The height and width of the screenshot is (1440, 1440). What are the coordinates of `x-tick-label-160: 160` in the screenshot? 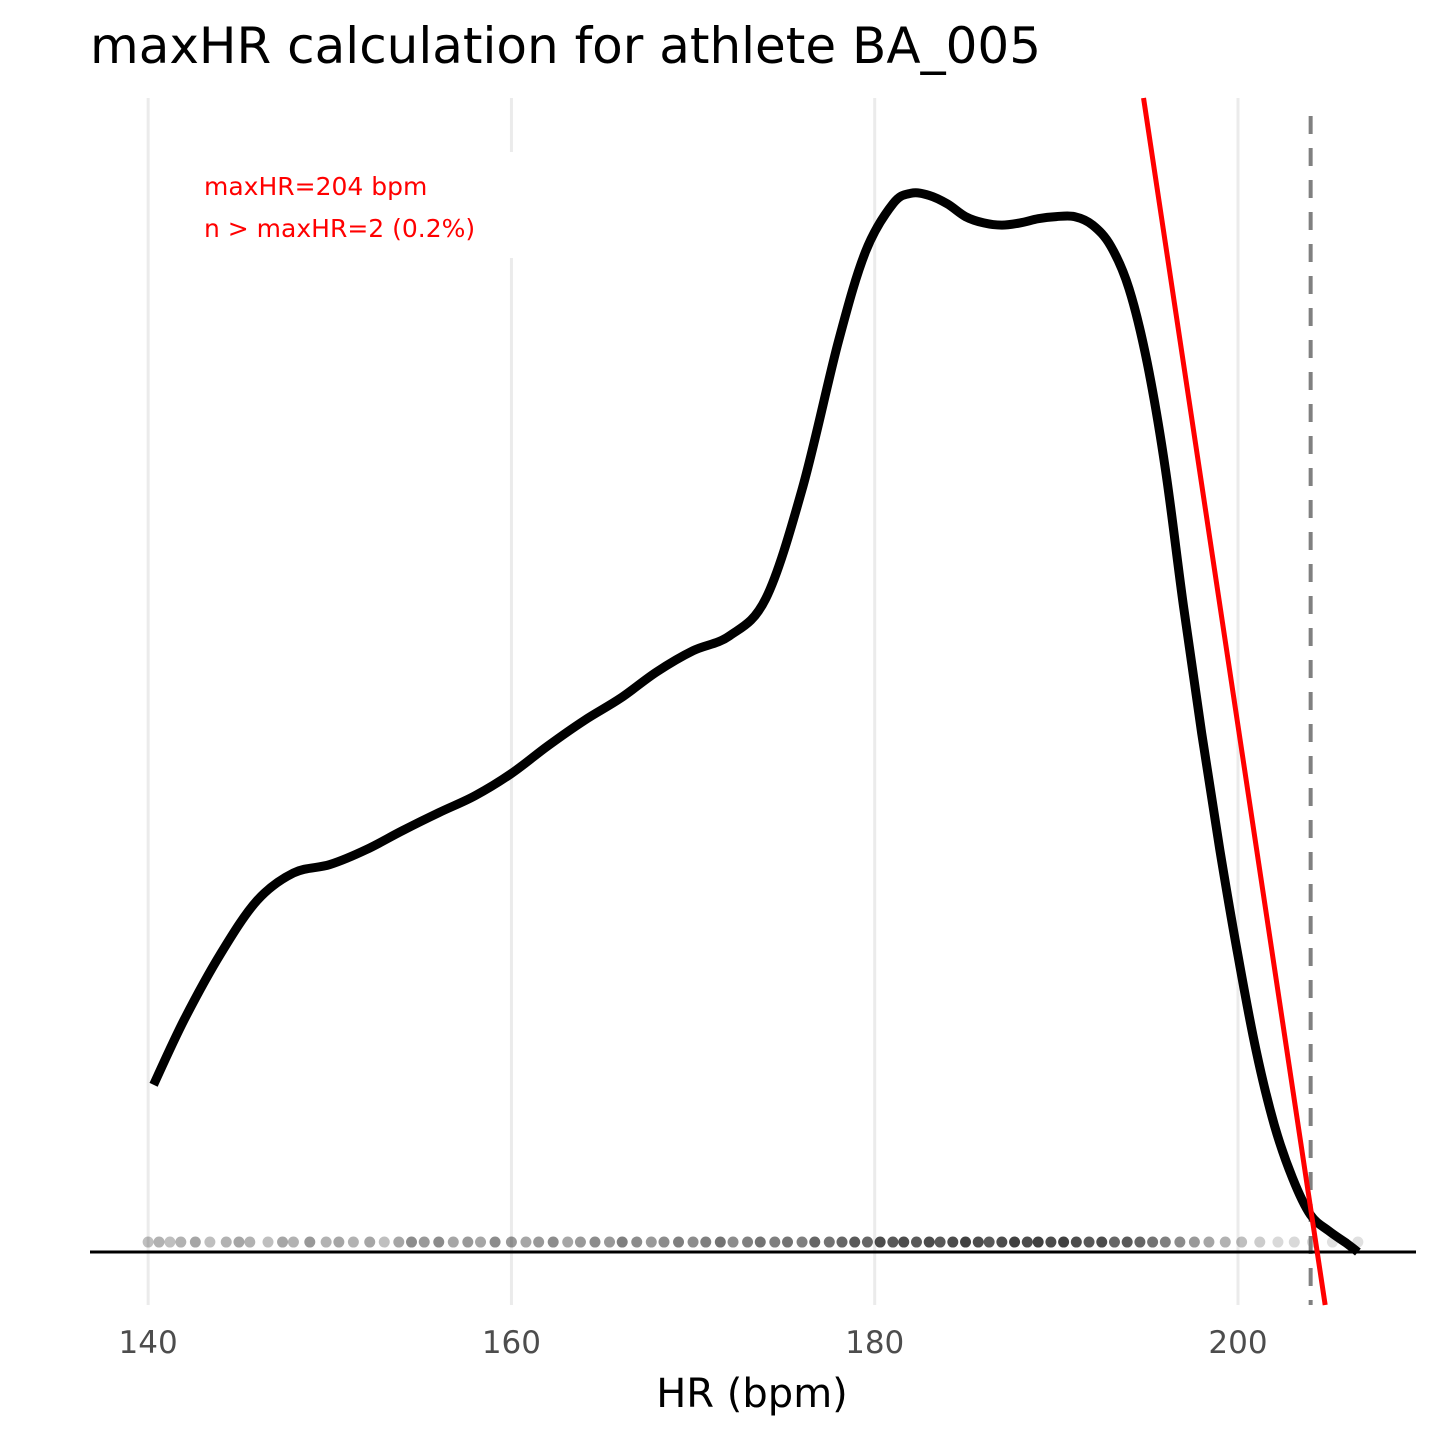 It's located at (511, 1343).